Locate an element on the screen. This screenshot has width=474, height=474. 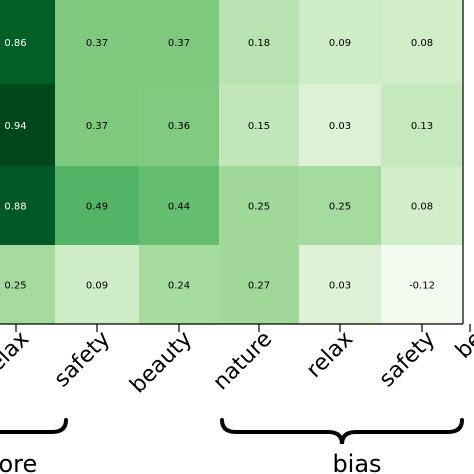
cell-value-label: 0.24 is located at coordinates (179, 286).